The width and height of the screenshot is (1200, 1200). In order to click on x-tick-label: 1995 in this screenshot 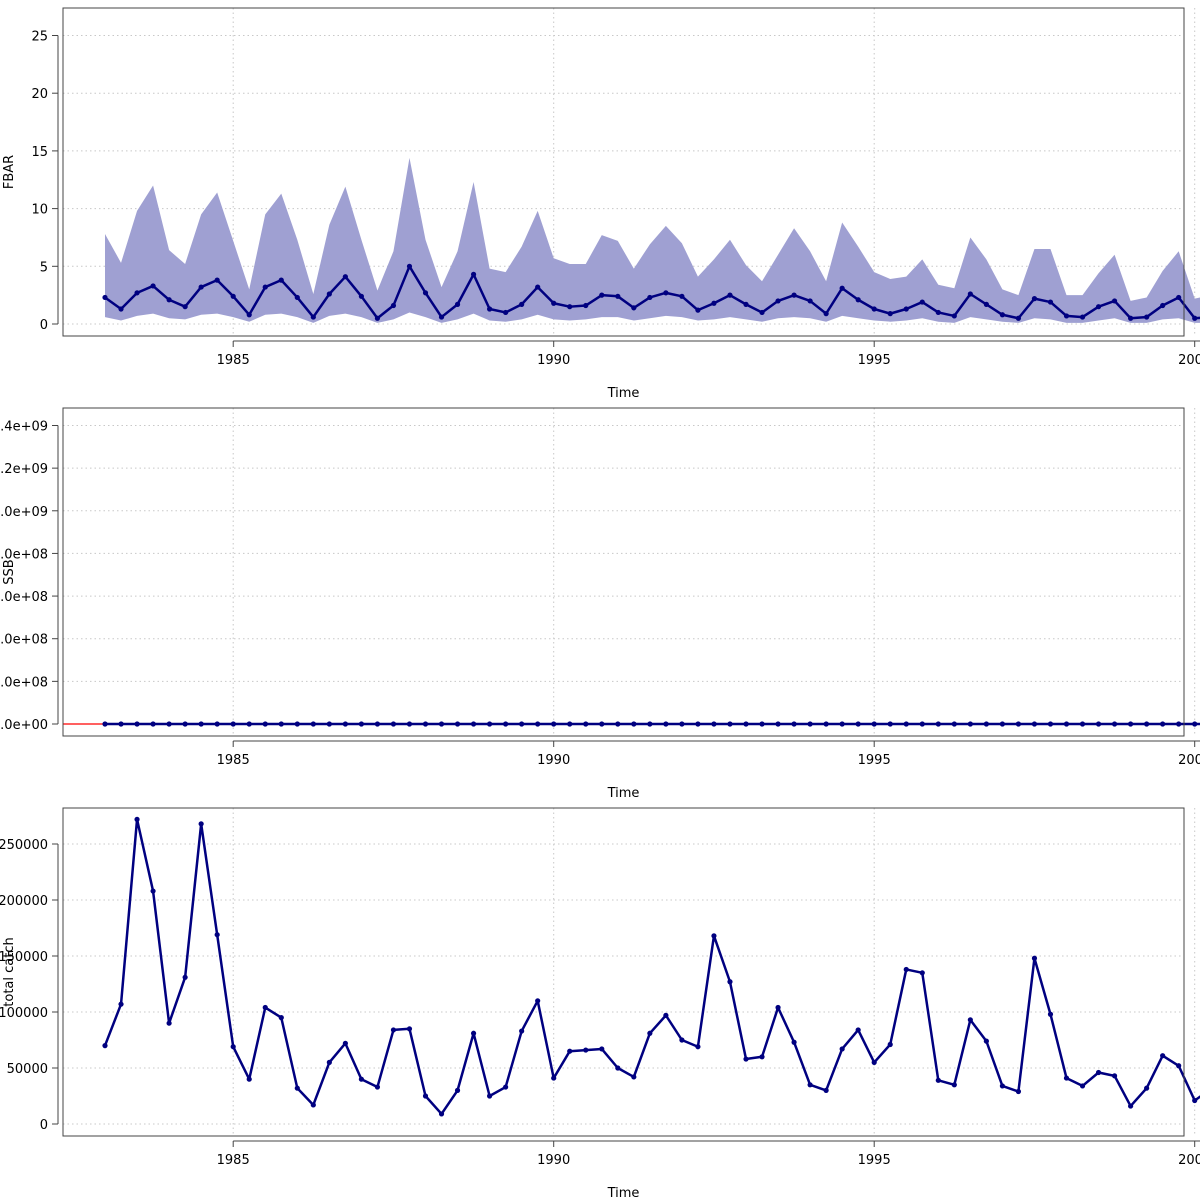, I will do `click(874, 360)`.